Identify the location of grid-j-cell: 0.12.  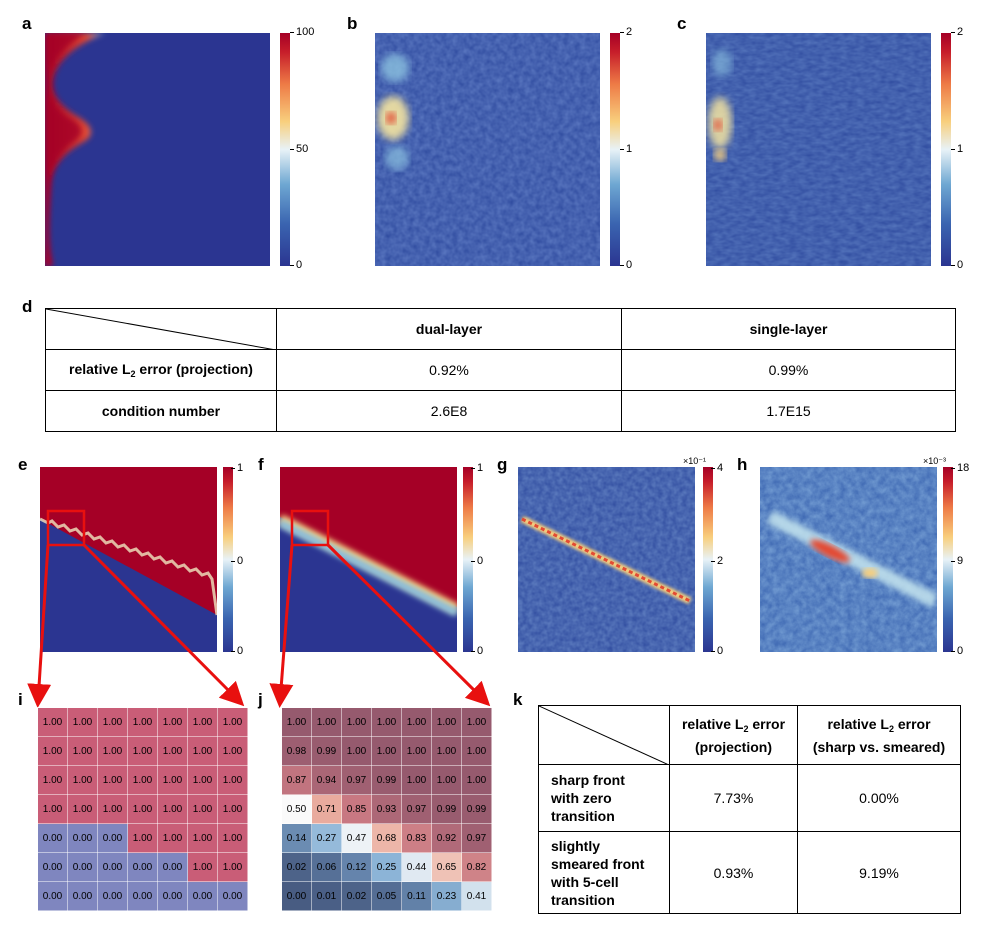
(356, 867).